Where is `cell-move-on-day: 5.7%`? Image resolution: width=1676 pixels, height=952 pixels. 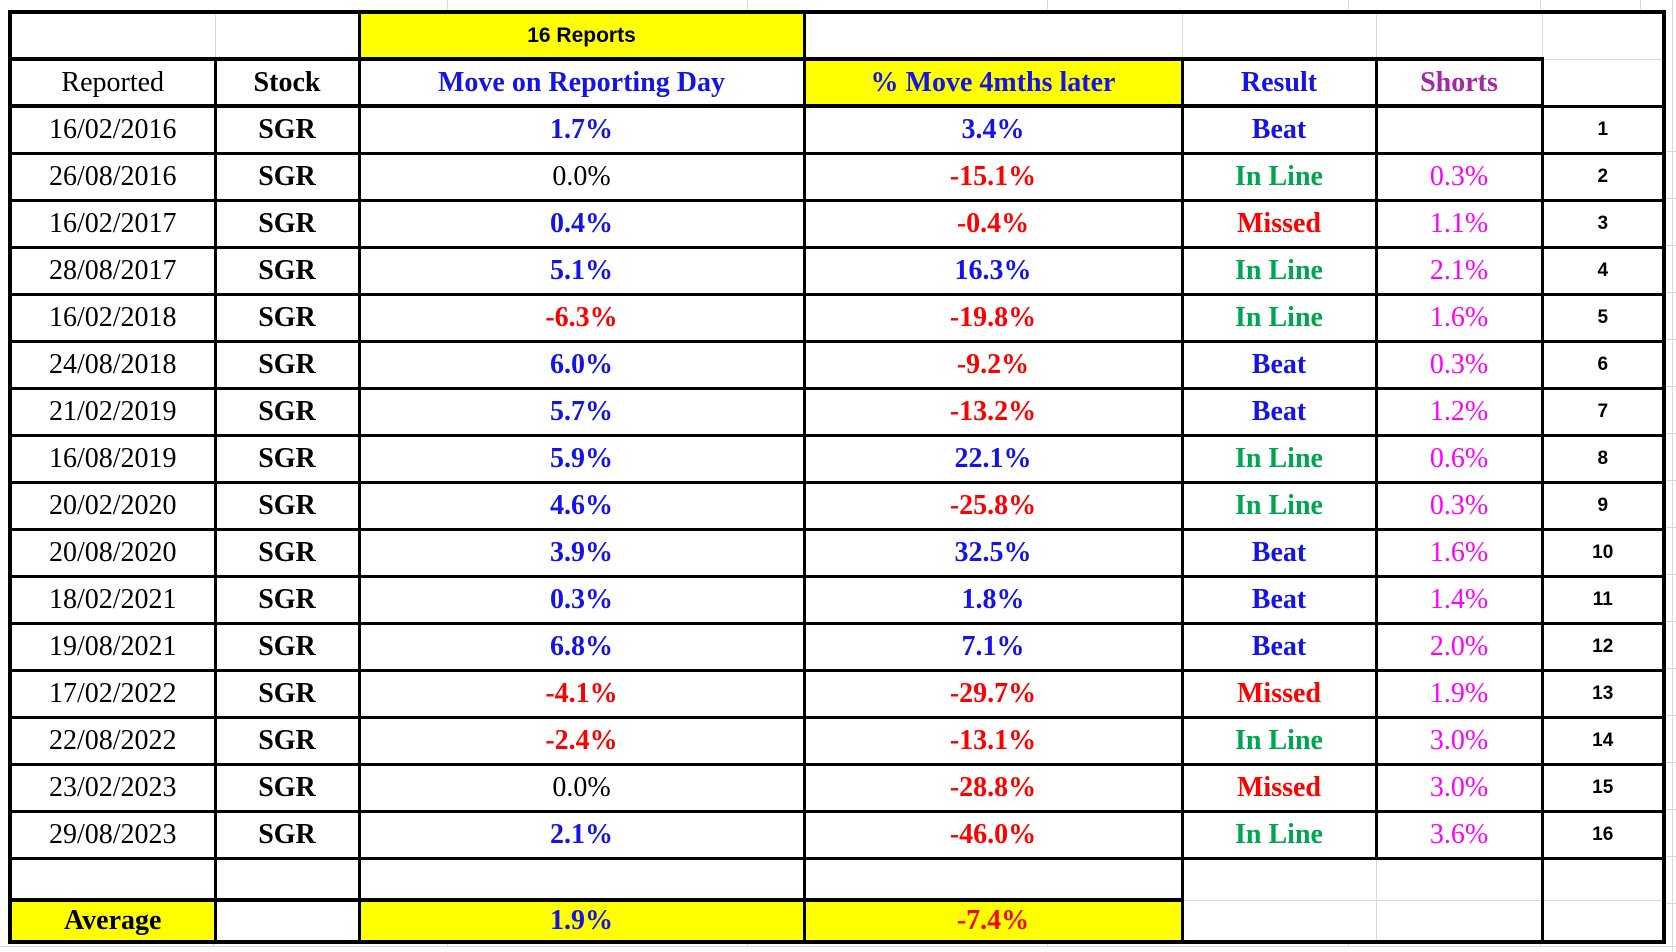
cell-move-on-day: 5.7% is located at coordinates (581, 411).